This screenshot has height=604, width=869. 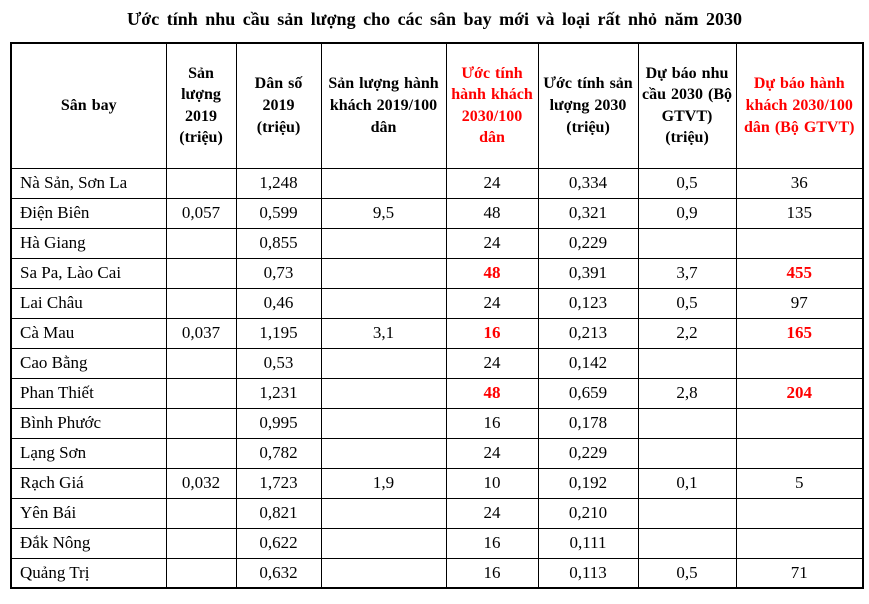 What do you see at coordinates (383, 105) in the screenshot?
I see `column-header-4: Sản lượng hành khách 2019/100 dân` at bounding box center [383, 105].